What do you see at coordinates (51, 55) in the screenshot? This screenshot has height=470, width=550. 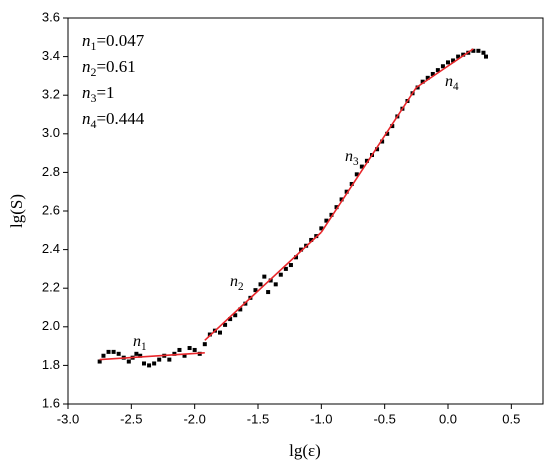 I see `y-tick-label: 3.4` at bounding box center [51, 55].